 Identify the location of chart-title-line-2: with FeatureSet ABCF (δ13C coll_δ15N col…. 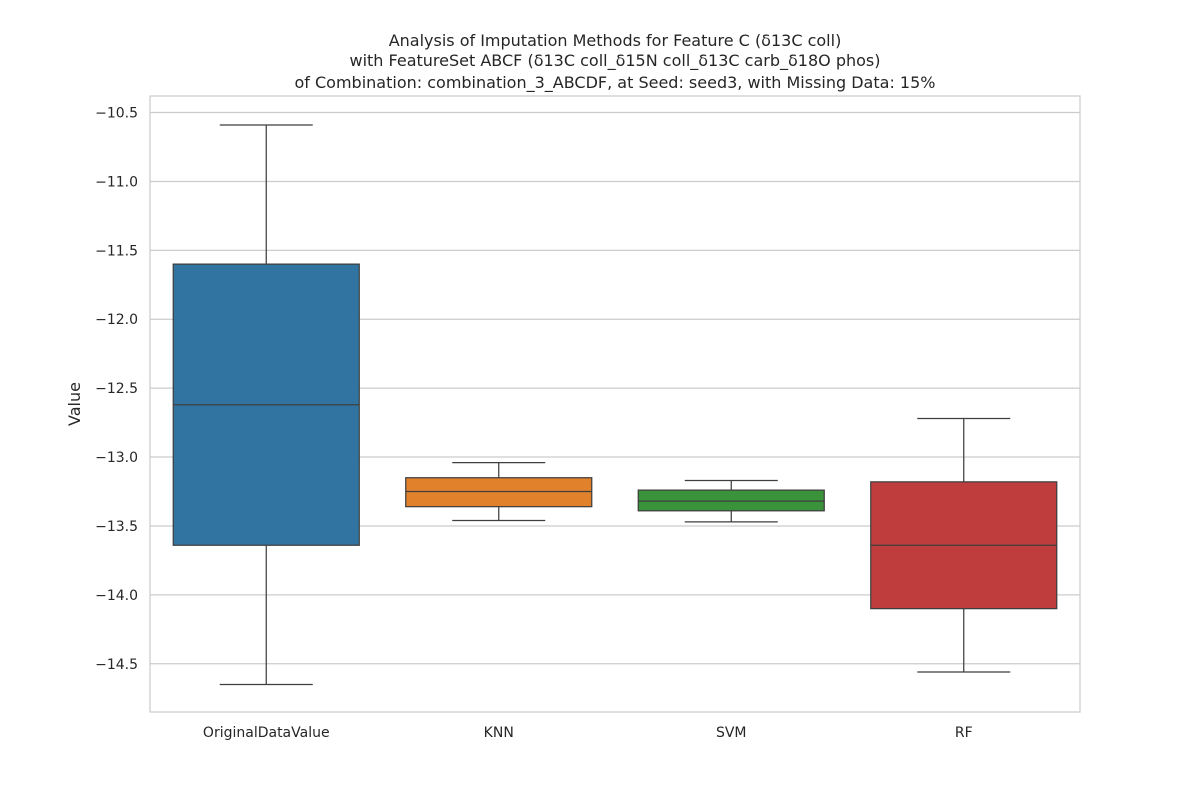
(615, 61).